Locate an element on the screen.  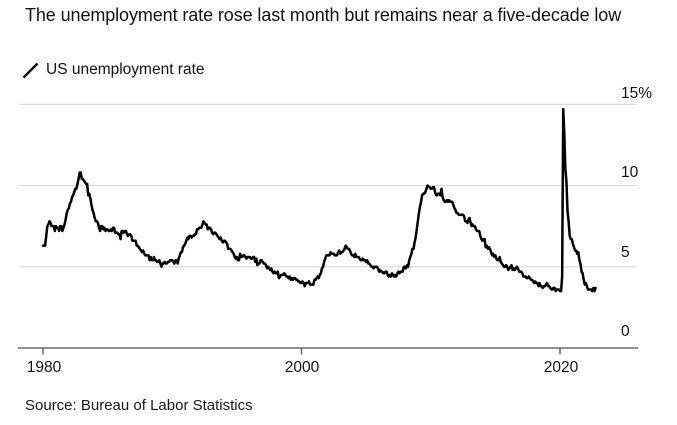
x-tick-label-1980: 1980 is located at coordinates (44, 367).